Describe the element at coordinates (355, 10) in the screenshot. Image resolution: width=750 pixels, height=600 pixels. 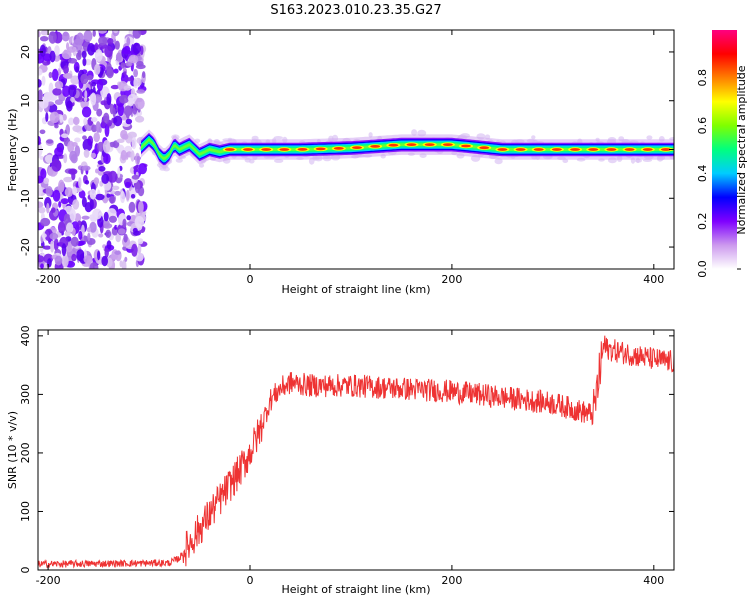
I see `figure-title: S163.2023.010.23.35.G27` at that location.